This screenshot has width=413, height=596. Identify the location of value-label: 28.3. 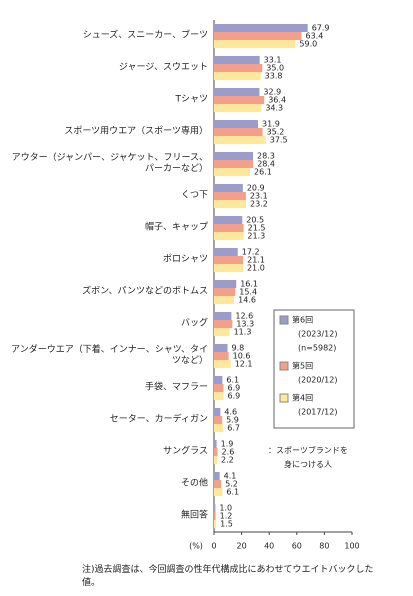
(266, 156).